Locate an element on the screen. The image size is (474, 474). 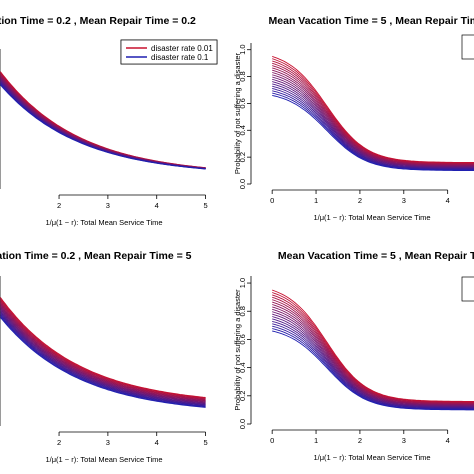
legend-entry: disaster rate 0.01 is located at coordinates (182, 48).